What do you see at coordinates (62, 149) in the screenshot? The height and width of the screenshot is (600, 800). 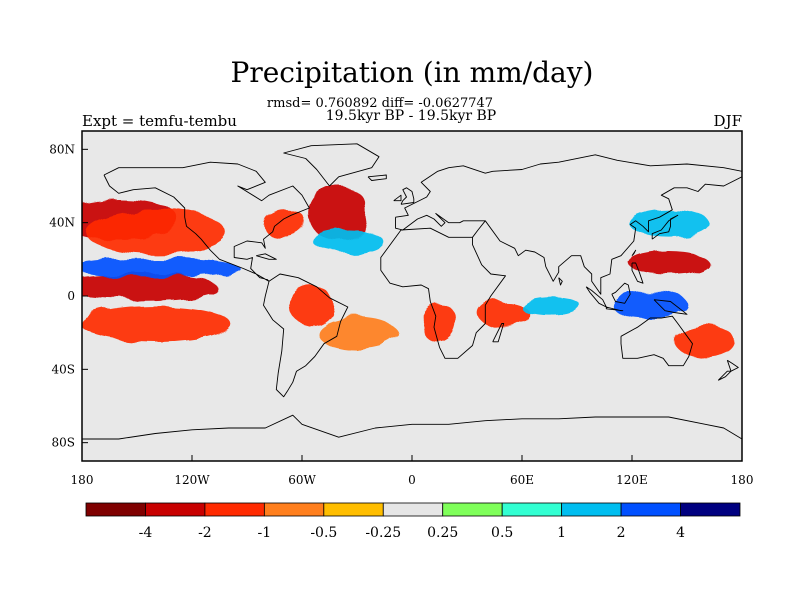 I see `y-tick-label: 80N` at bounding box center [62, 149].